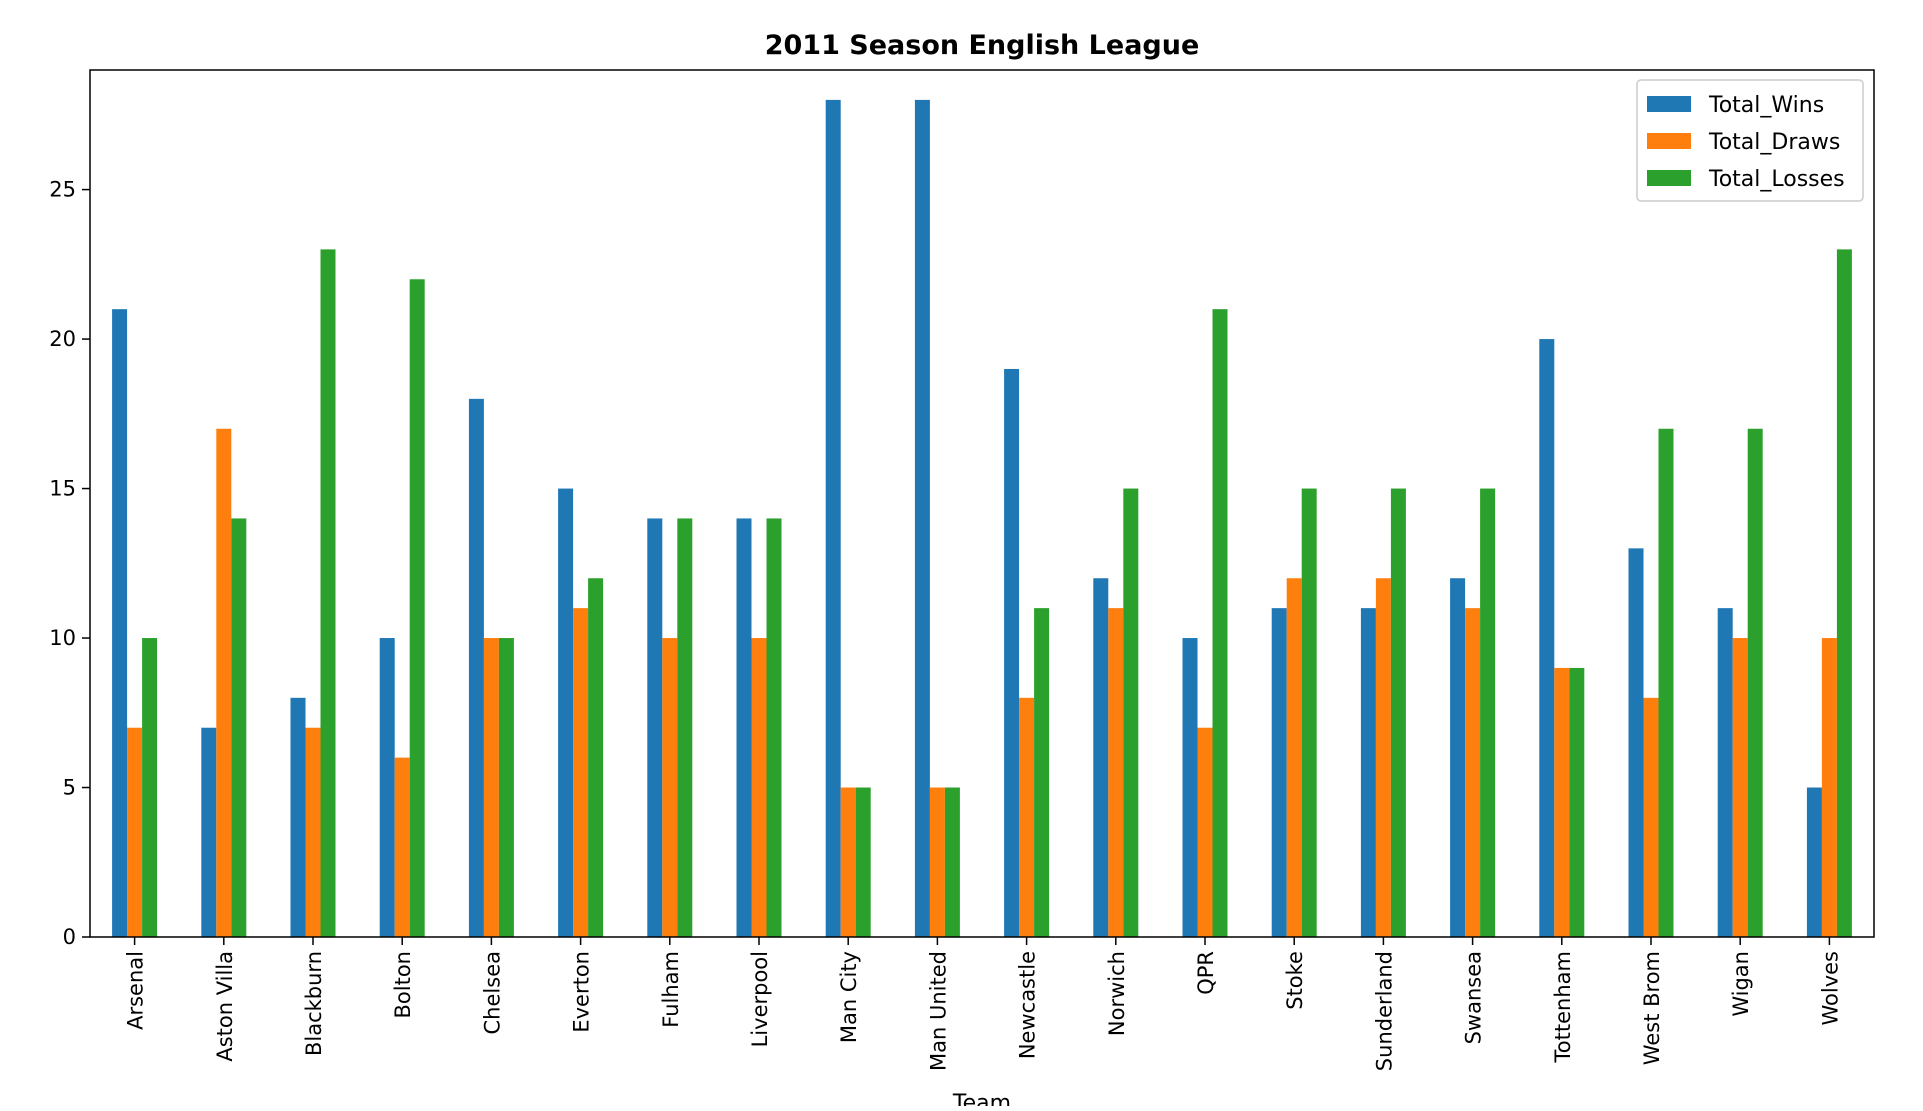  I want to click on x-tick-label: West Brom, so click(1652, 1008).